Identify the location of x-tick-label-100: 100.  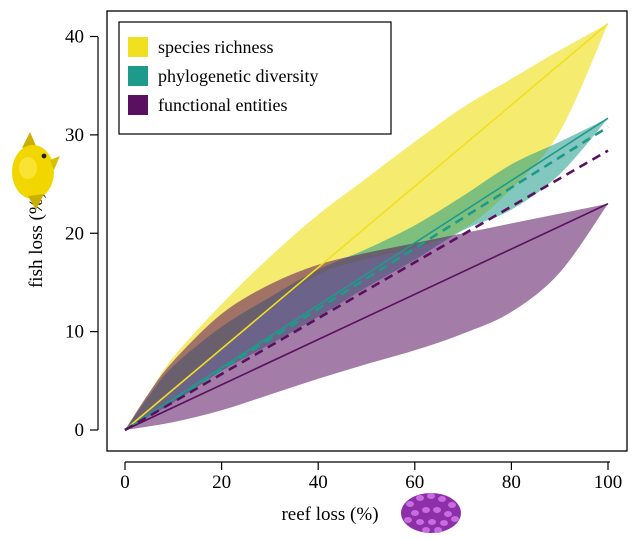
(608, 482).